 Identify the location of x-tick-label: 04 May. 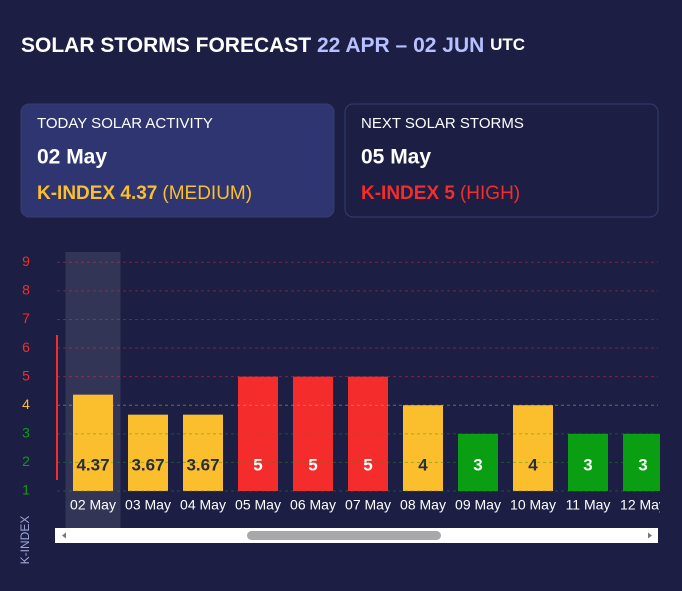
(203, 505).